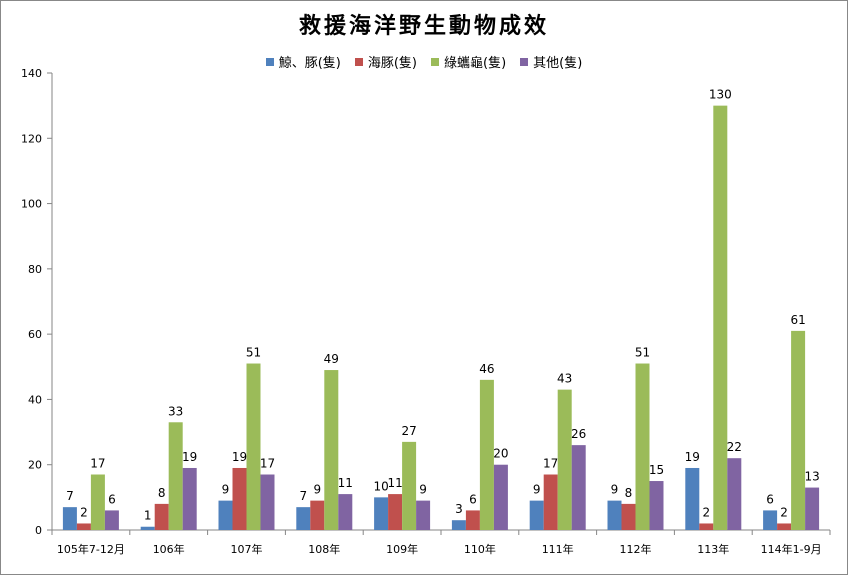 This screenshot has height=575, width=848. What do you see at coordinates (148, 516) in the screenshot?
I see `data-label: 1` at bounding box center [148, 516].